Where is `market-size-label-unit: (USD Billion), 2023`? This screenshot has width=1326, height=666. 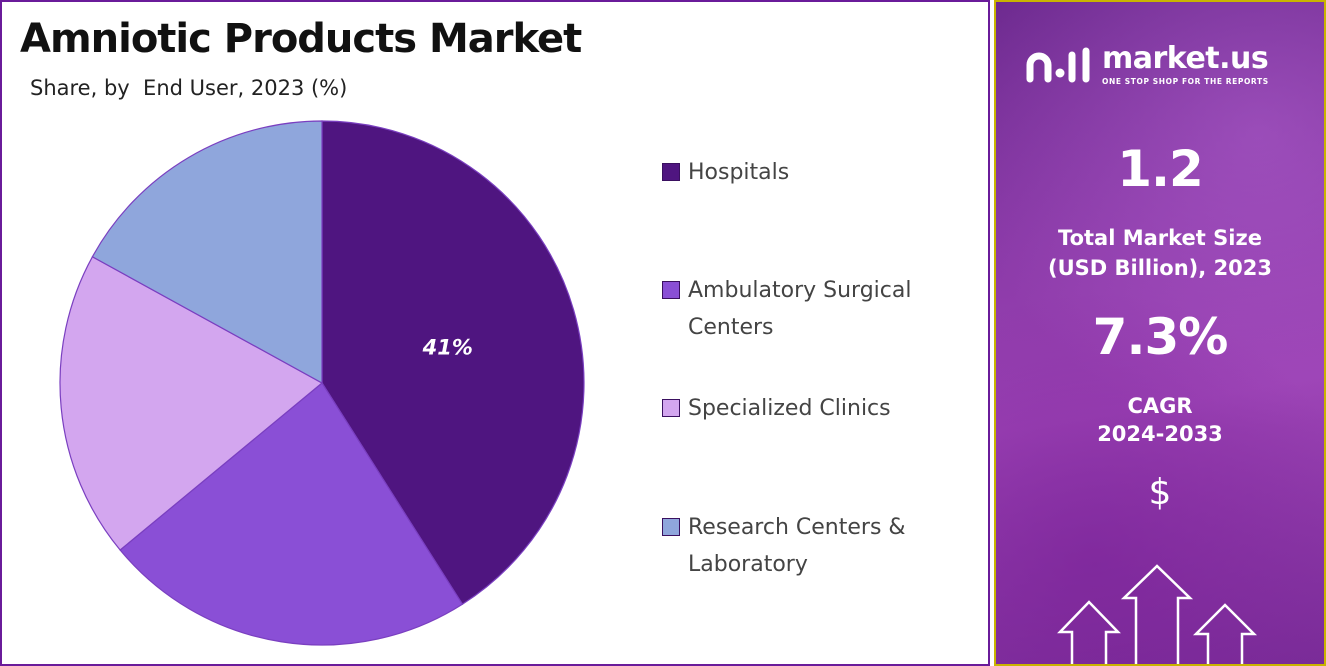
market-size-label-unit: (USD Billion), 2023 is located at coordinates (1160, 268).